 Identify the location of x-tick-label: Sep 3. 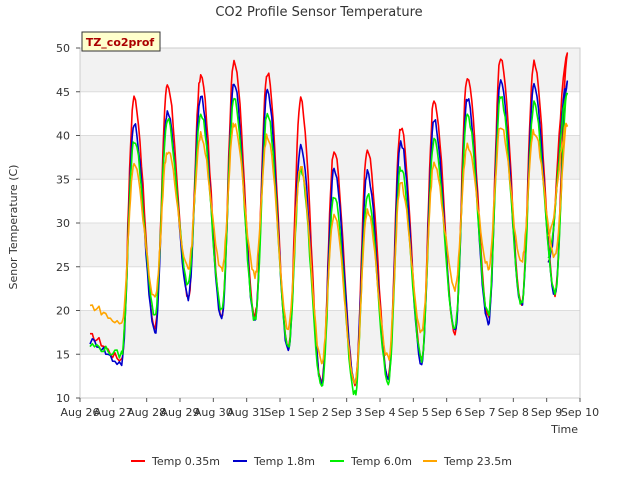
(346, 412).